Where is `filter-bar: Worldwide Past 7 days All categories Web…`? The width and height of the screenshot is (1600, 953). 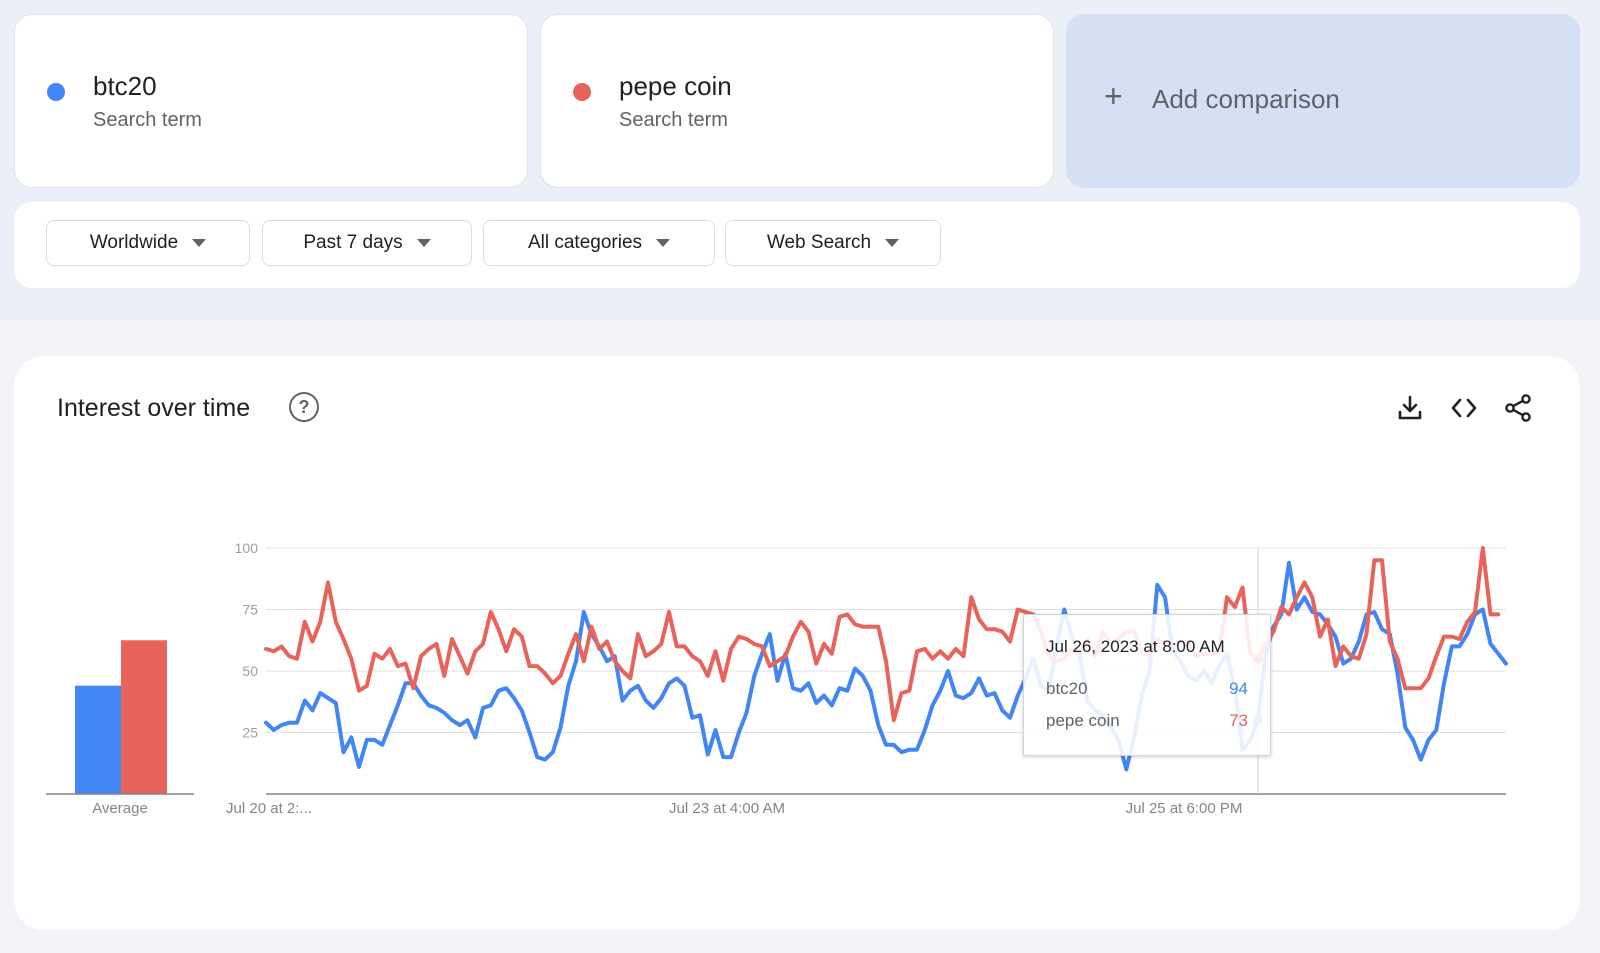
filter-bar: Worldwide Past 7 days All categories Web… is located at coordinates (797, 245).